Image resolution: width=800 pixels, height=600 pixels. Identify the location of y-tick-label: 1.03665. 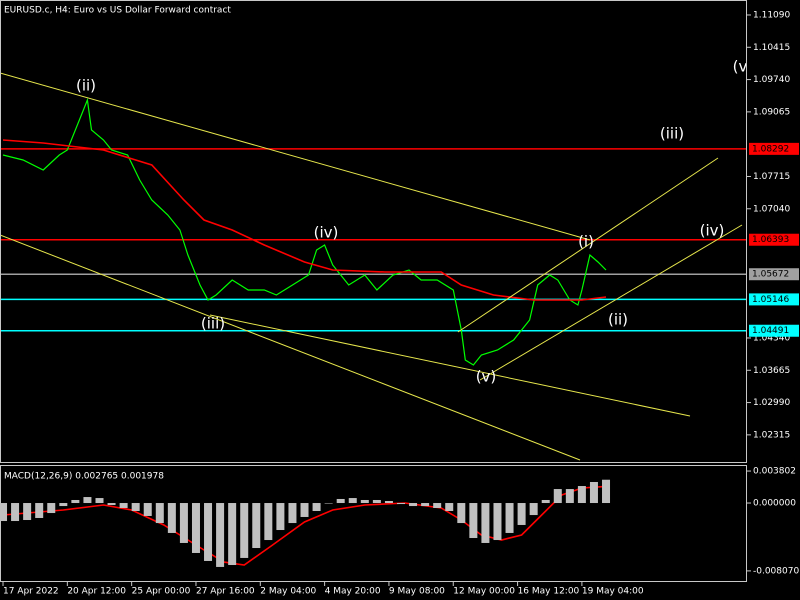
(771, 371).